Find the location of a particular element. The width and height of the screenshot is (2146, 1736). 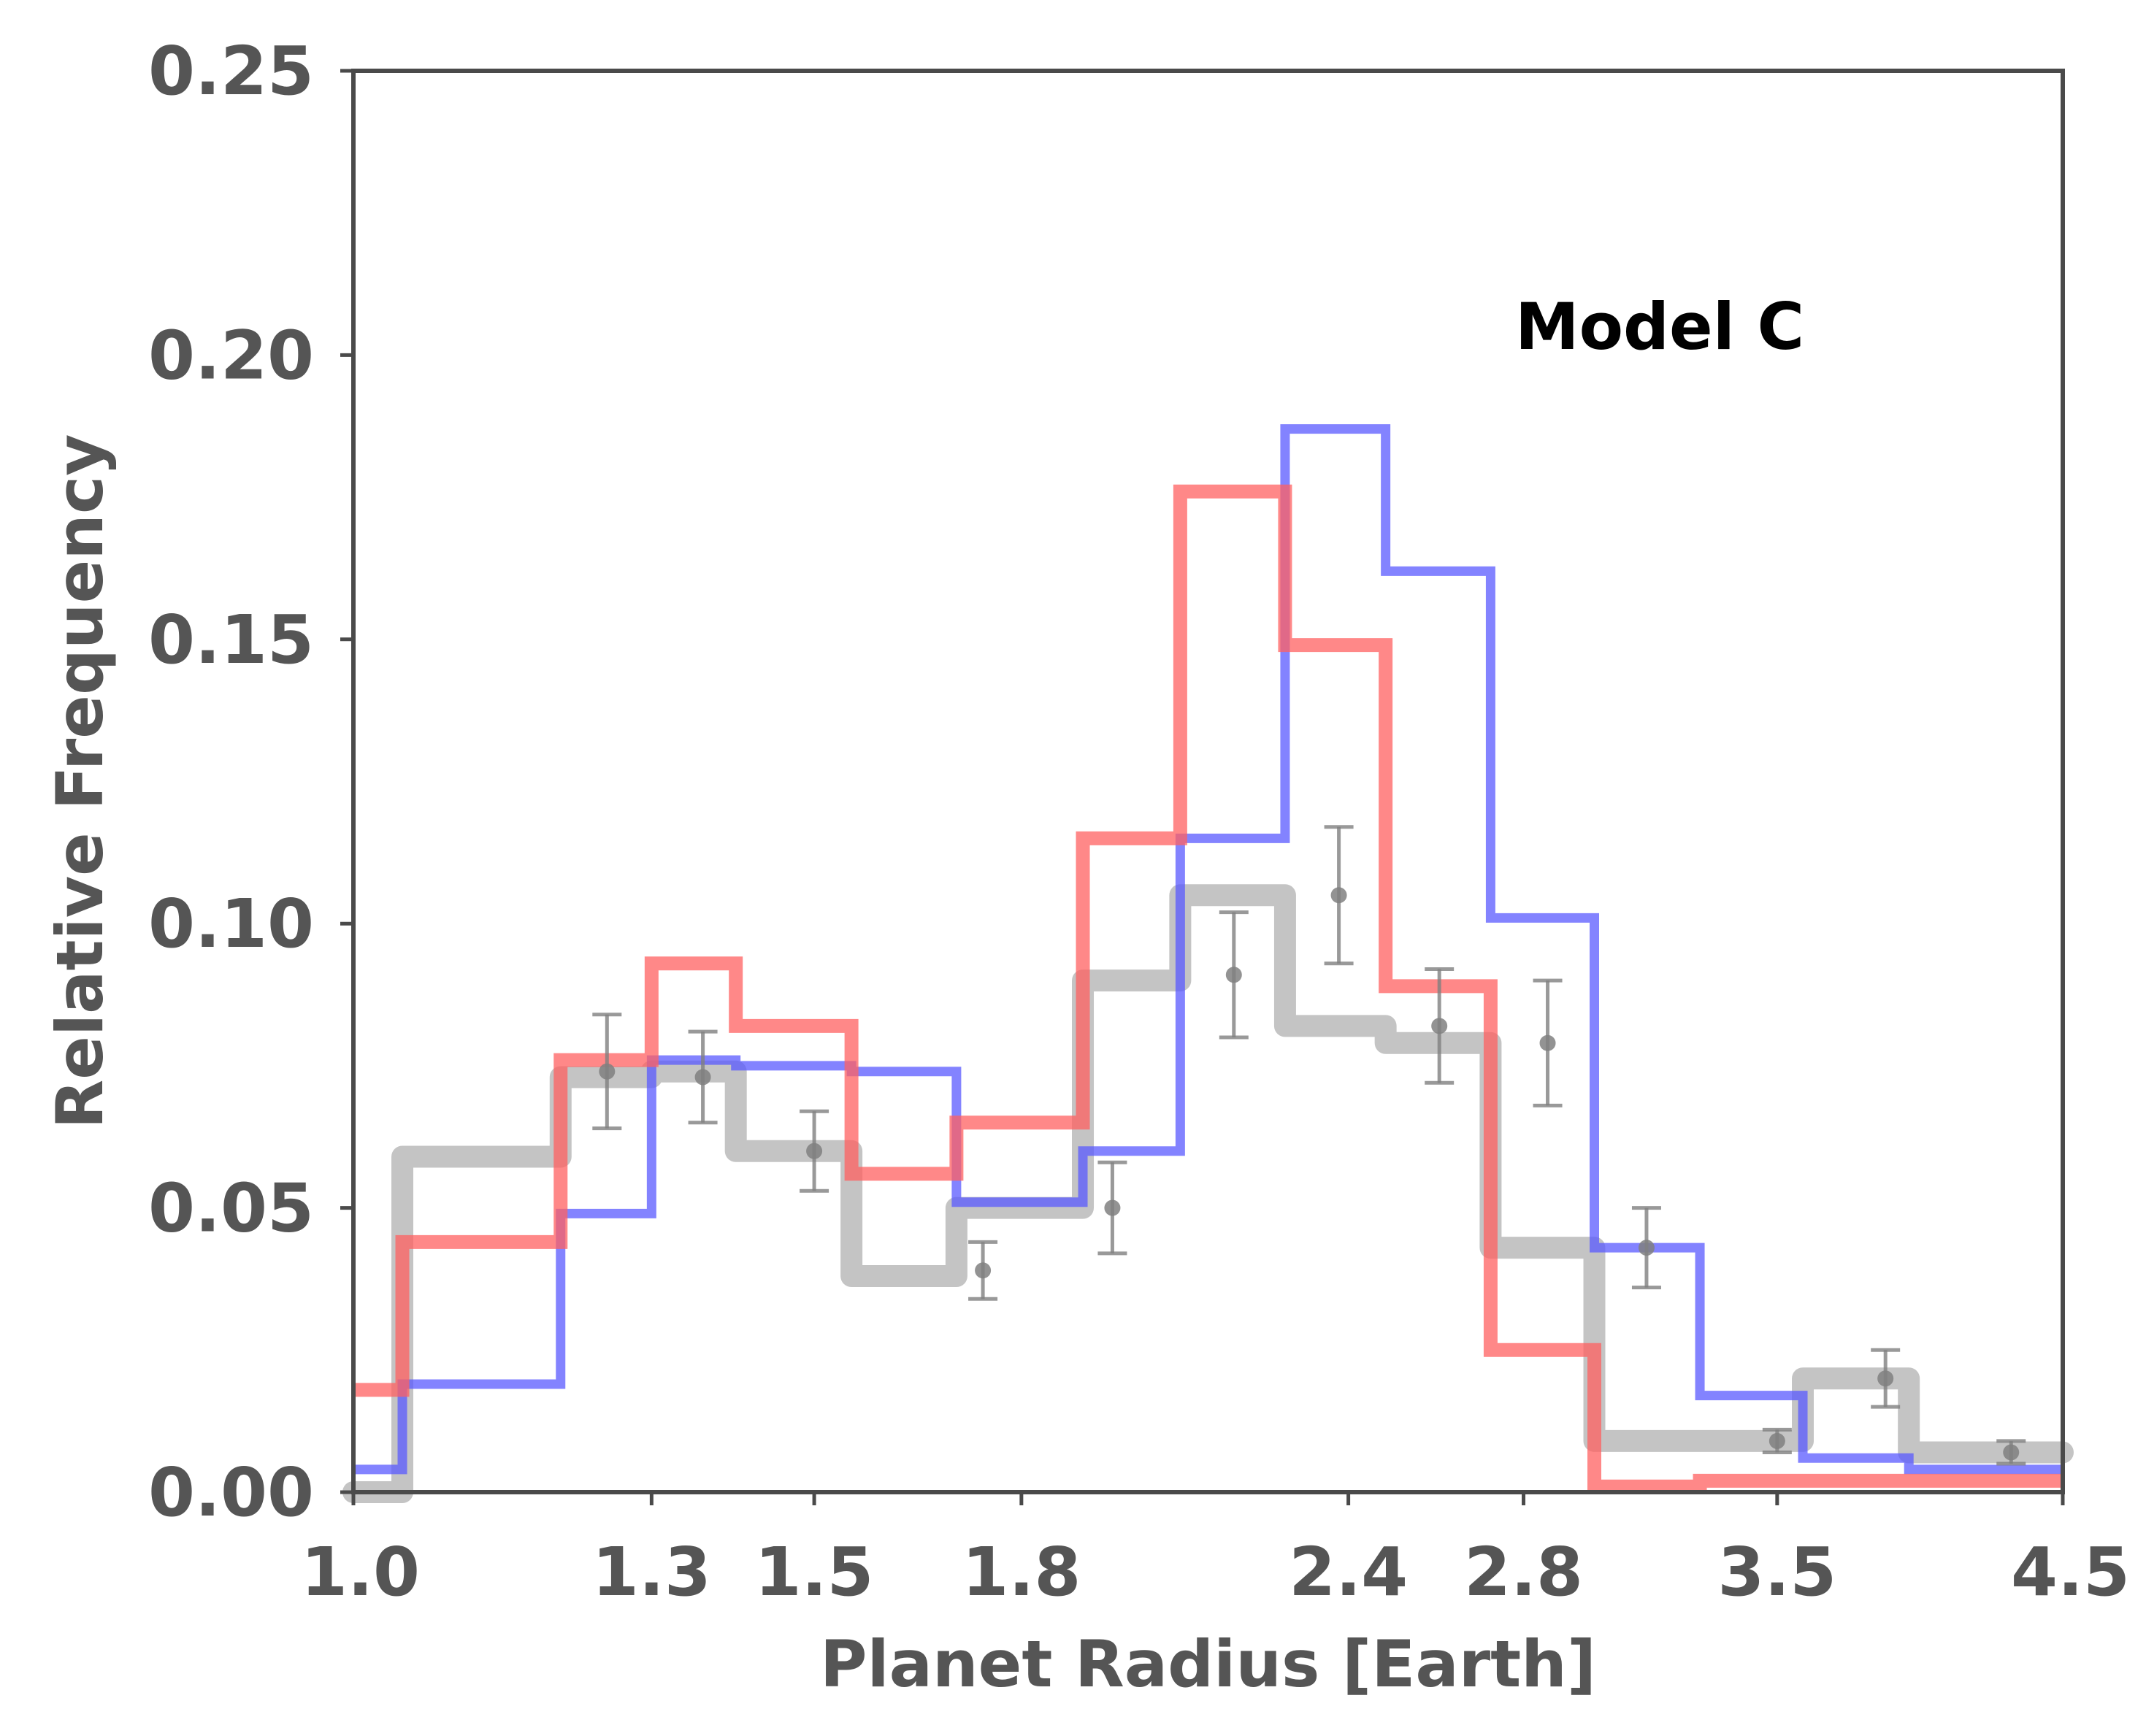

x-tick-label: 1.5 is located at coordinates (814, 1572).